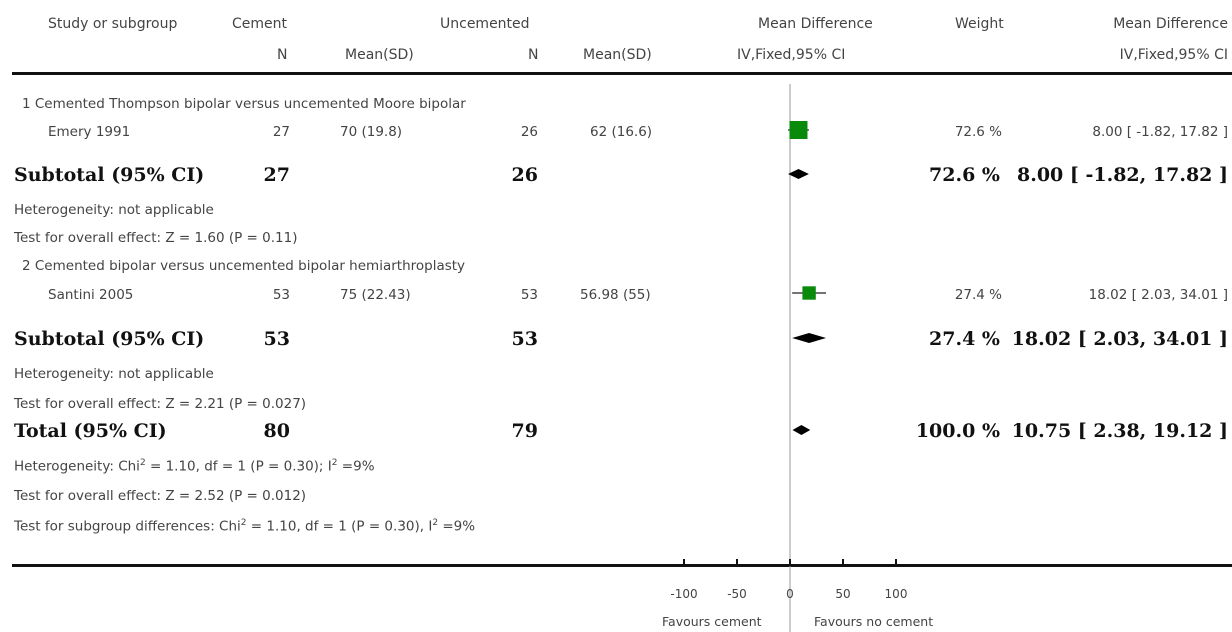 This screenshot has height=632, width=1232. Describe the element at coordinates (621, 132) in the screenshot. I see `study-meansd2: 62 (16.6)` at that location.